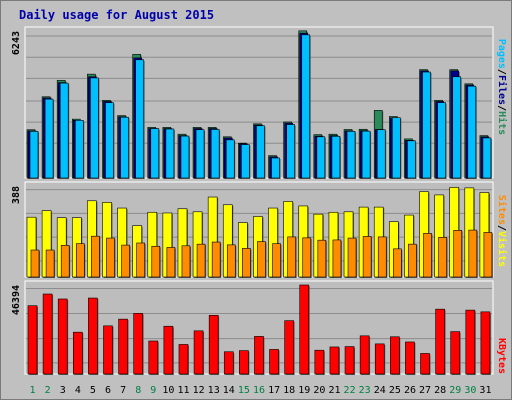 Image resolution: width=512 pixels, height=401 pixels. I want to click on legend-visits: Visits, so click(502, 249).